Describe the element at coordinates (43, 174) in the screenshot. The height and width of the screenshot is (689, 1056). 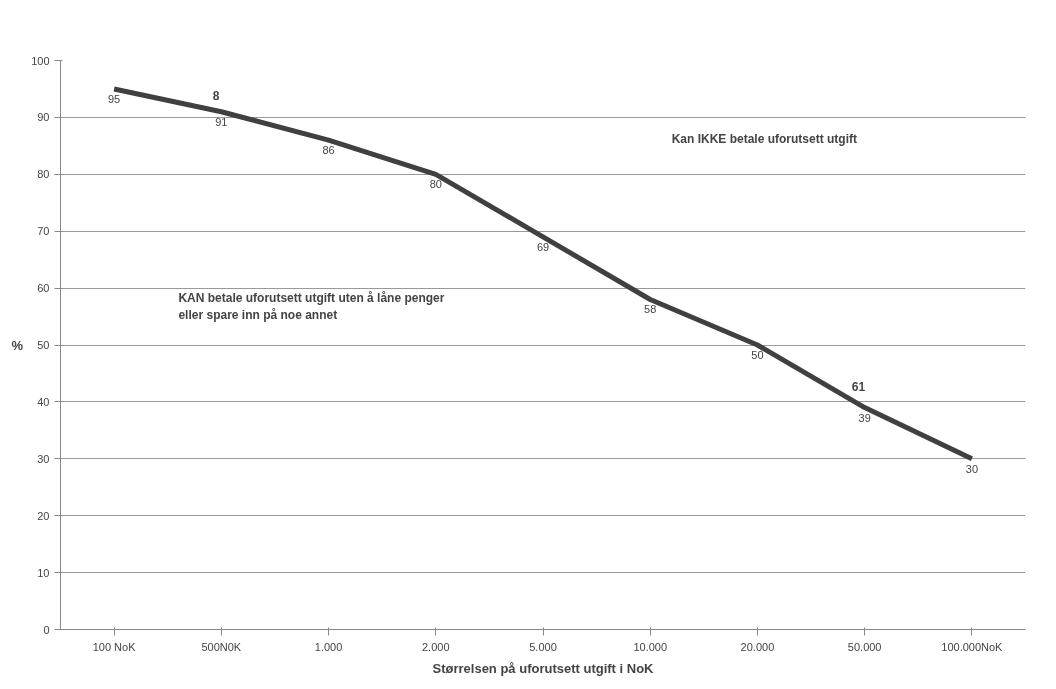
I see `y-tick-label: 80` at that location.